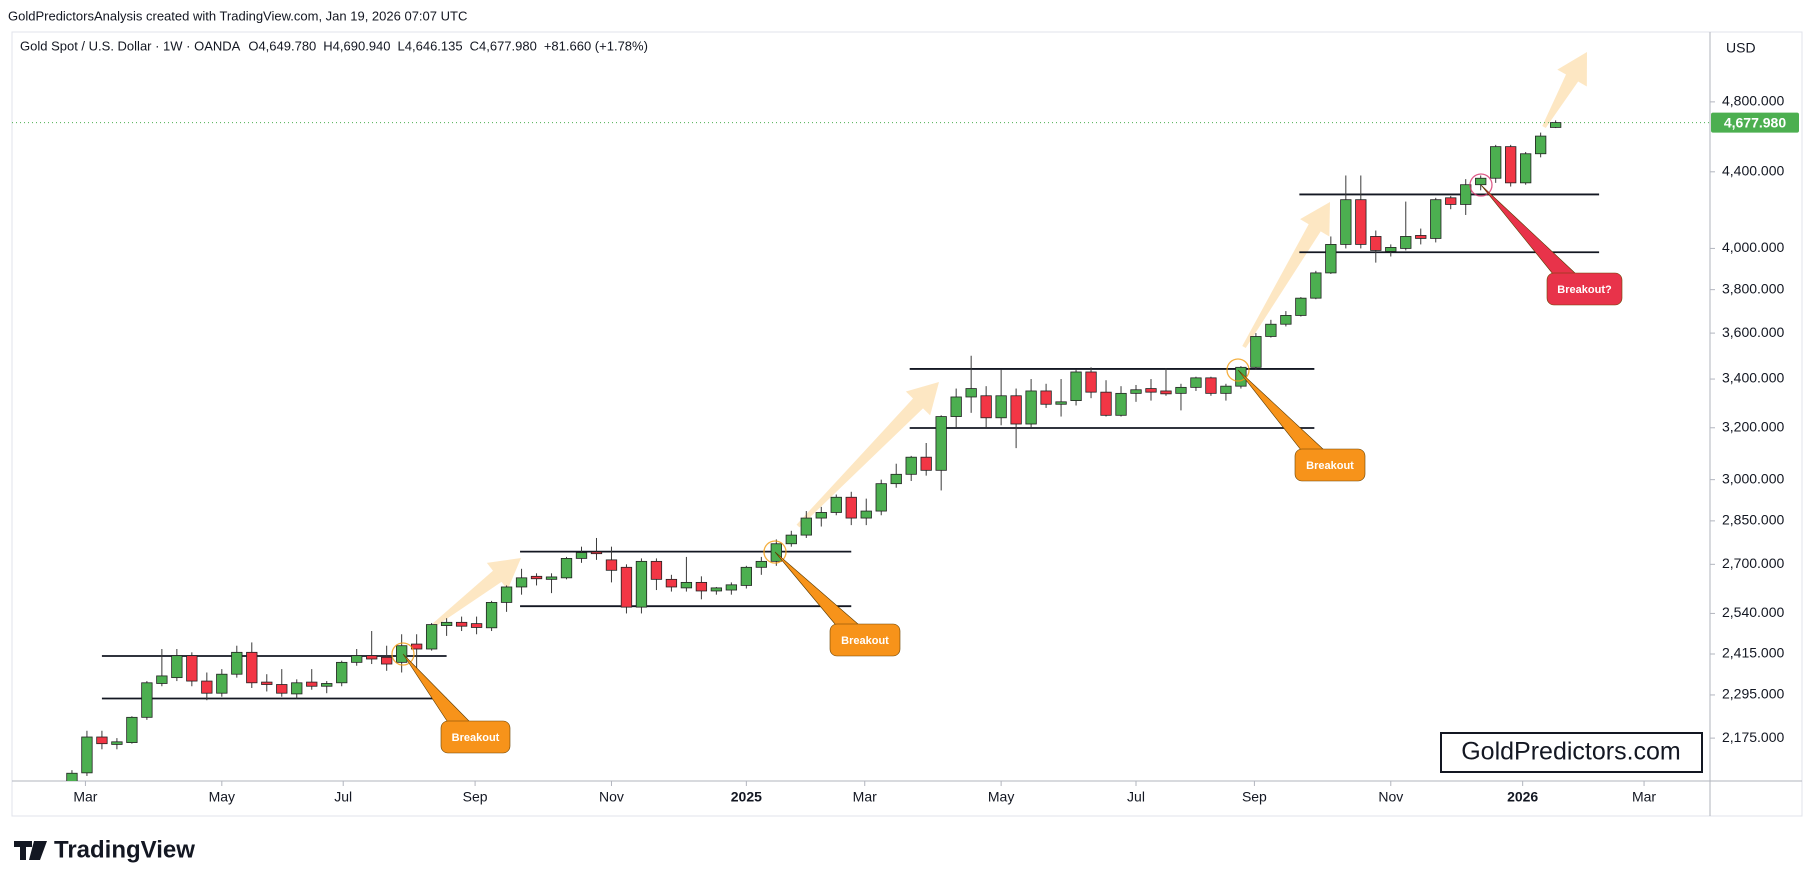 Image resolution: width=1814 pixels, height=885 pixels. I want to click on x-tick-label: Jul, so click(343, 797).